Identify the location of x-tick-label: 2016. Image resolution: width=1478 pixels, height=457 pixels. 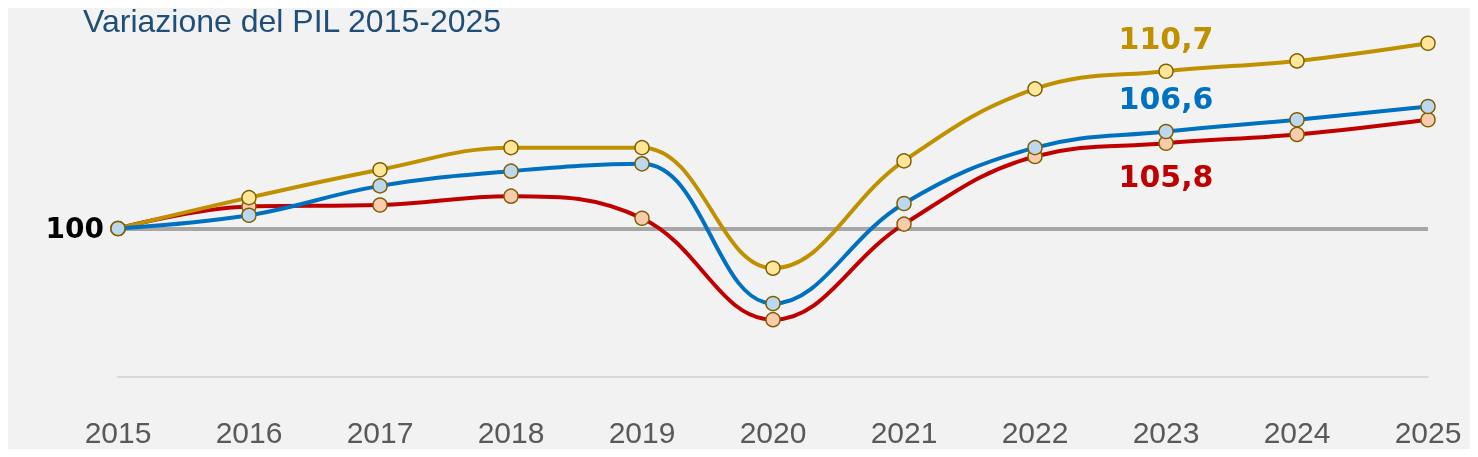
(249, 432).